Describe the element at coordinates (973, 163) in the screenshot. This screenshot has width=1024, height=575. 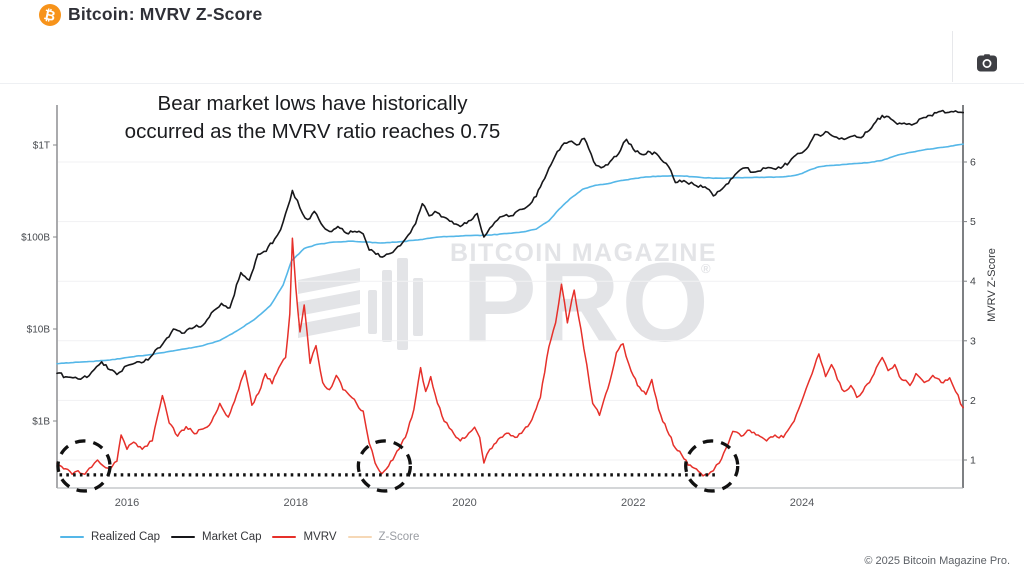
I see `right-axis-tick-label: 6` at that location.